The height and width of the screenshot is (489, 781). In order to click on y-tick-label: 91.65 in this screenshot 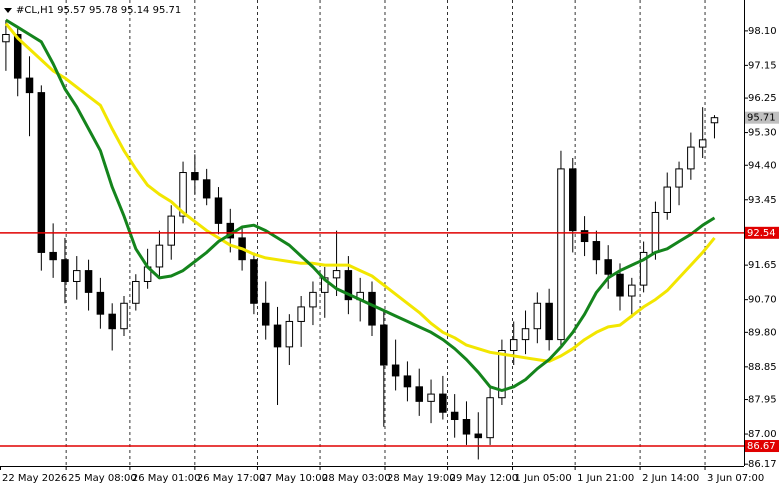, I will do `click(762, 265)`.